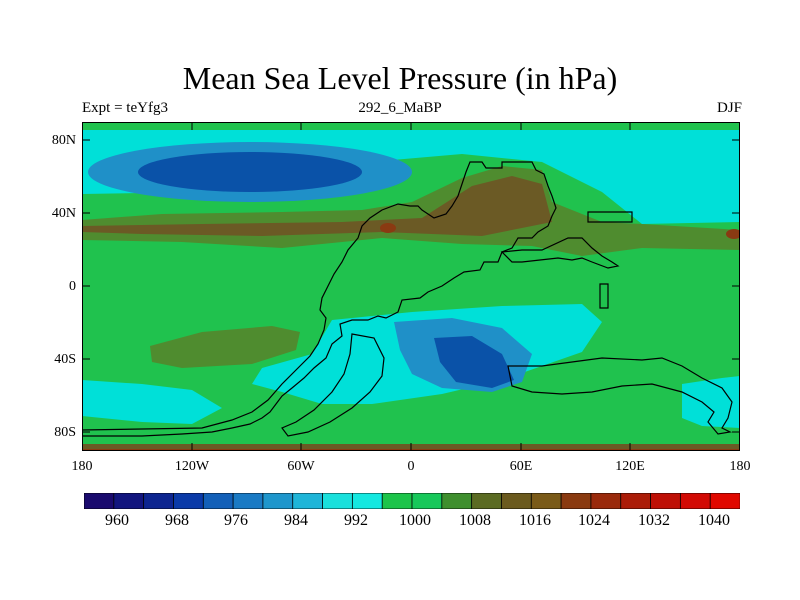  Describe the element at coordinates (654, 520) in the screenshot. I see `colorbar-label-1032: 1032` at that location.